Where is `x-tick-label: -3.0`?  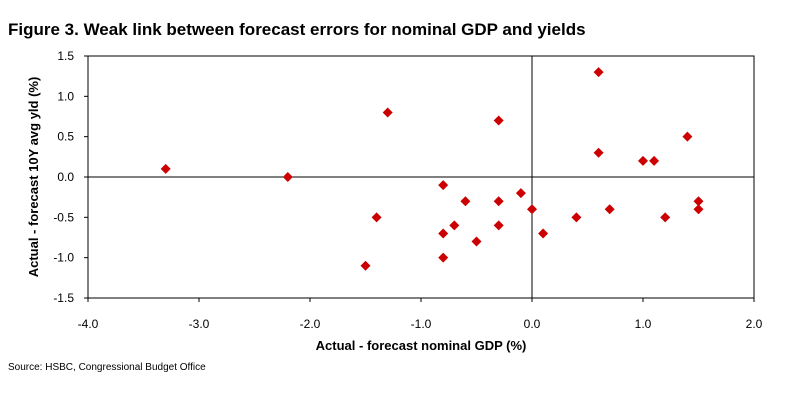
x-tick-label: -3.0 is located at coordinates (199, 324).